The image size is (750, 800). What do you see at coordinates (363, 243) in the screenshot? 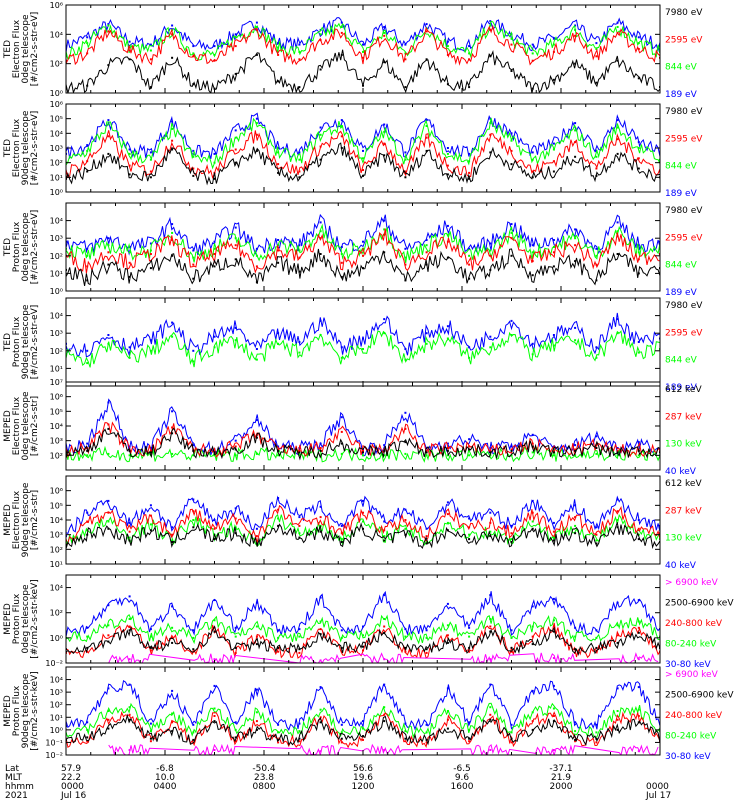
I see `trace-844-eV` at bounding box center [363, 243].